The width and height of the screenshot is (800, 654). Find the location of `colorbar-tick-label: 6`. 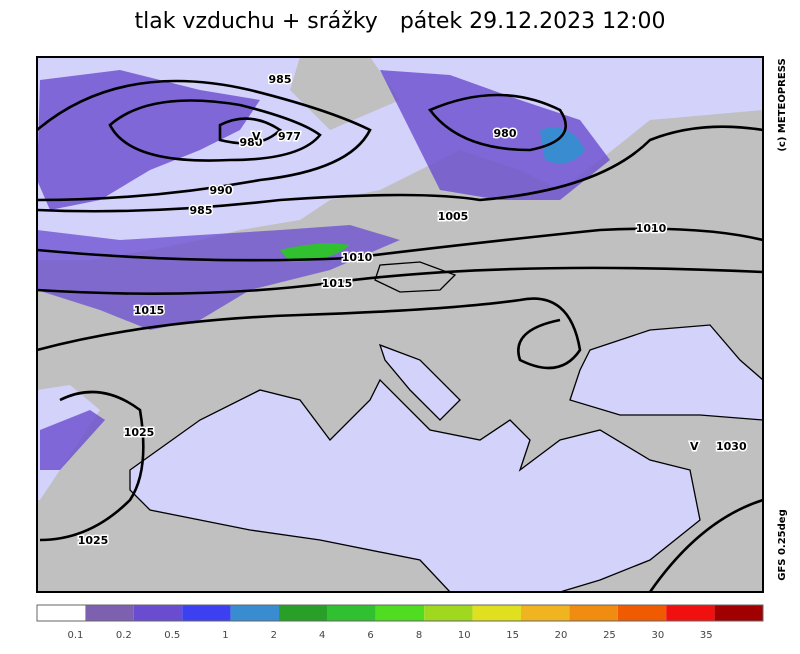

colorbar-tick-label: 6 is located at coordinates (370, 635).